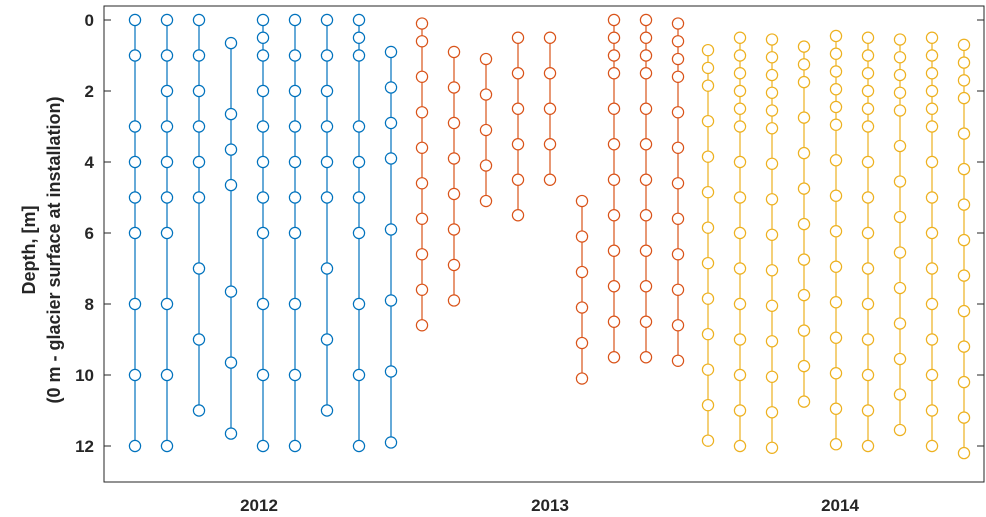 This screenshot has width=986, height=517. I want to click on y-tick-label: 2, so click(89, 91).